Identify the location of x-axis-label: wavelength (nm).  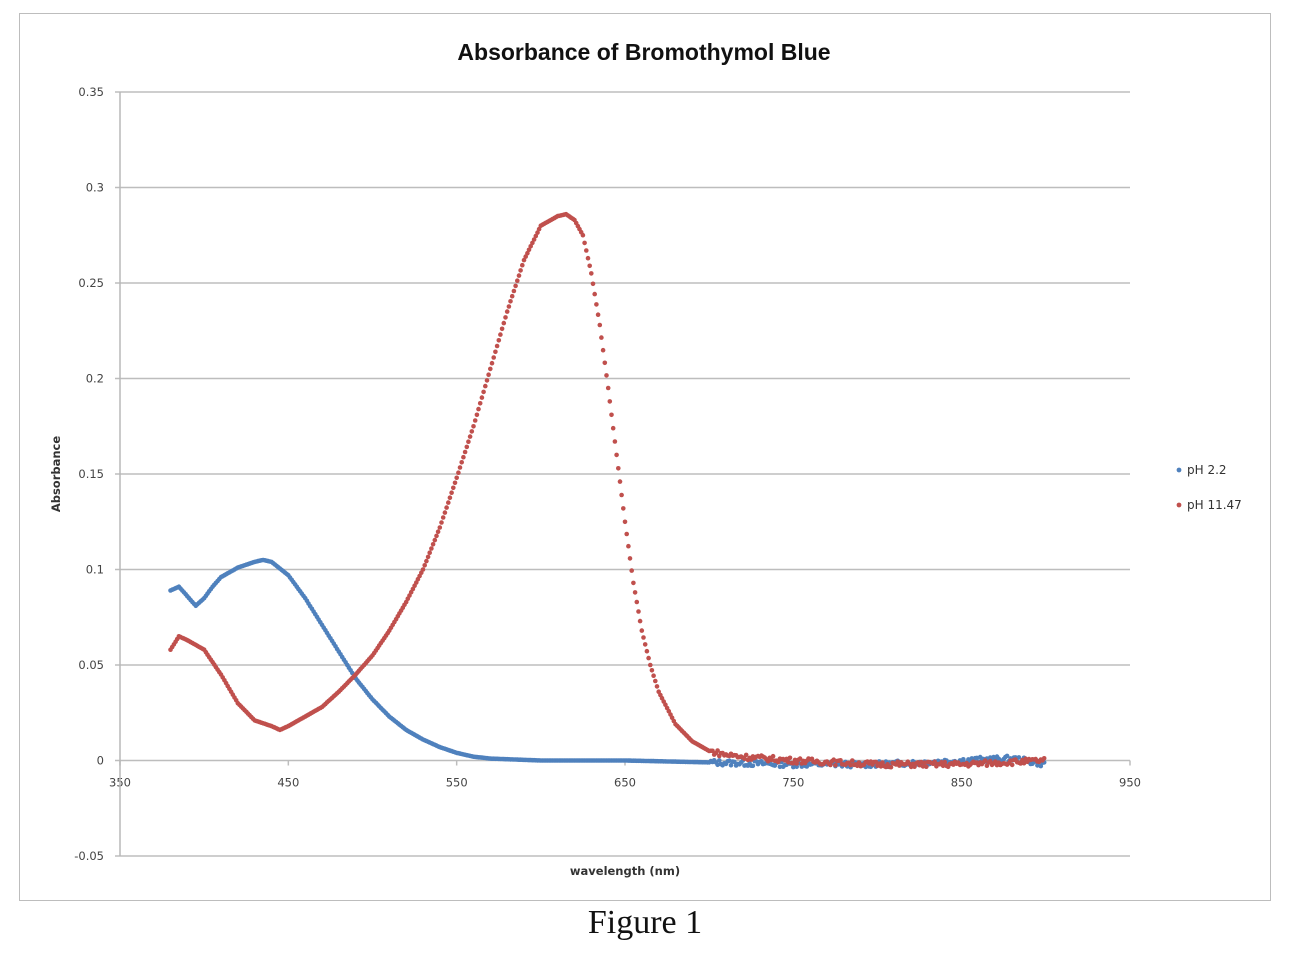
(625, 871).